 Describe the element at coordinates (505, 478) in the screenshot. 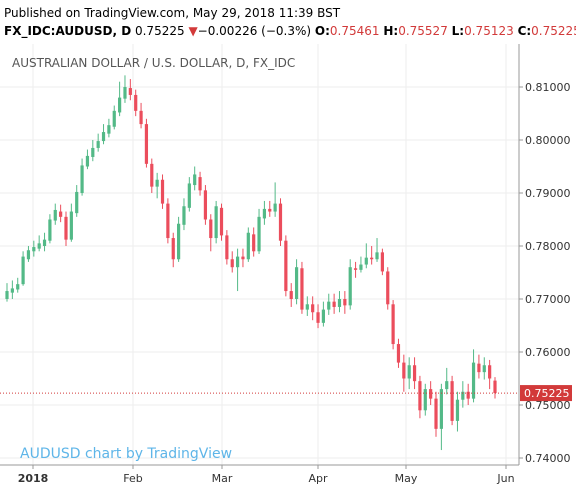

I see `time-tick-label: Jun` at that location.